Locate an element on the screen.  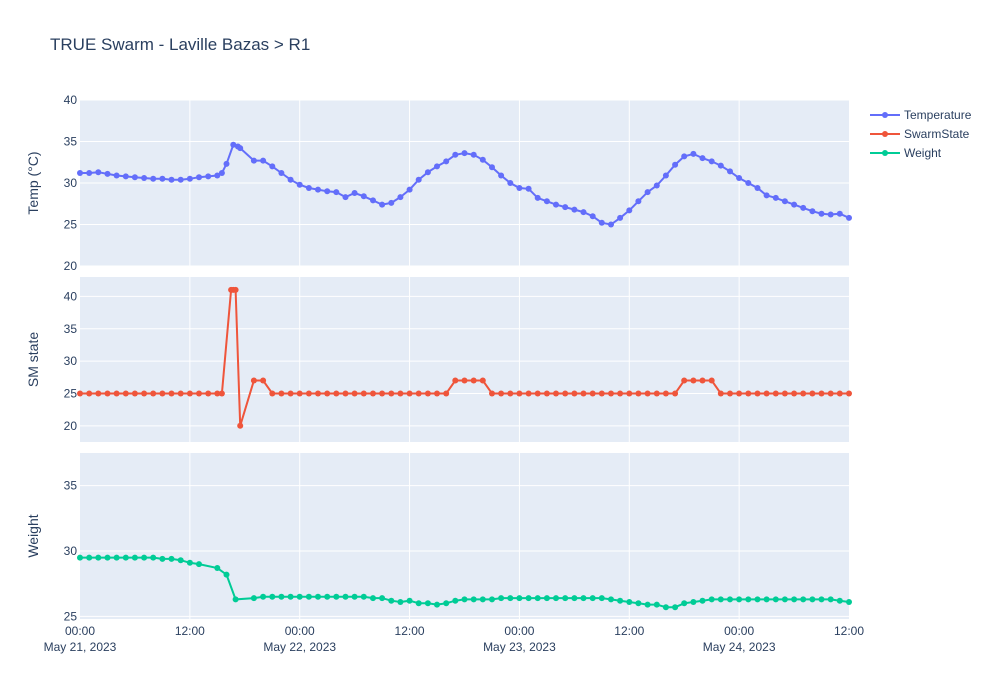
x-tick-label: 00:00 is located at coordinates (300, 631).